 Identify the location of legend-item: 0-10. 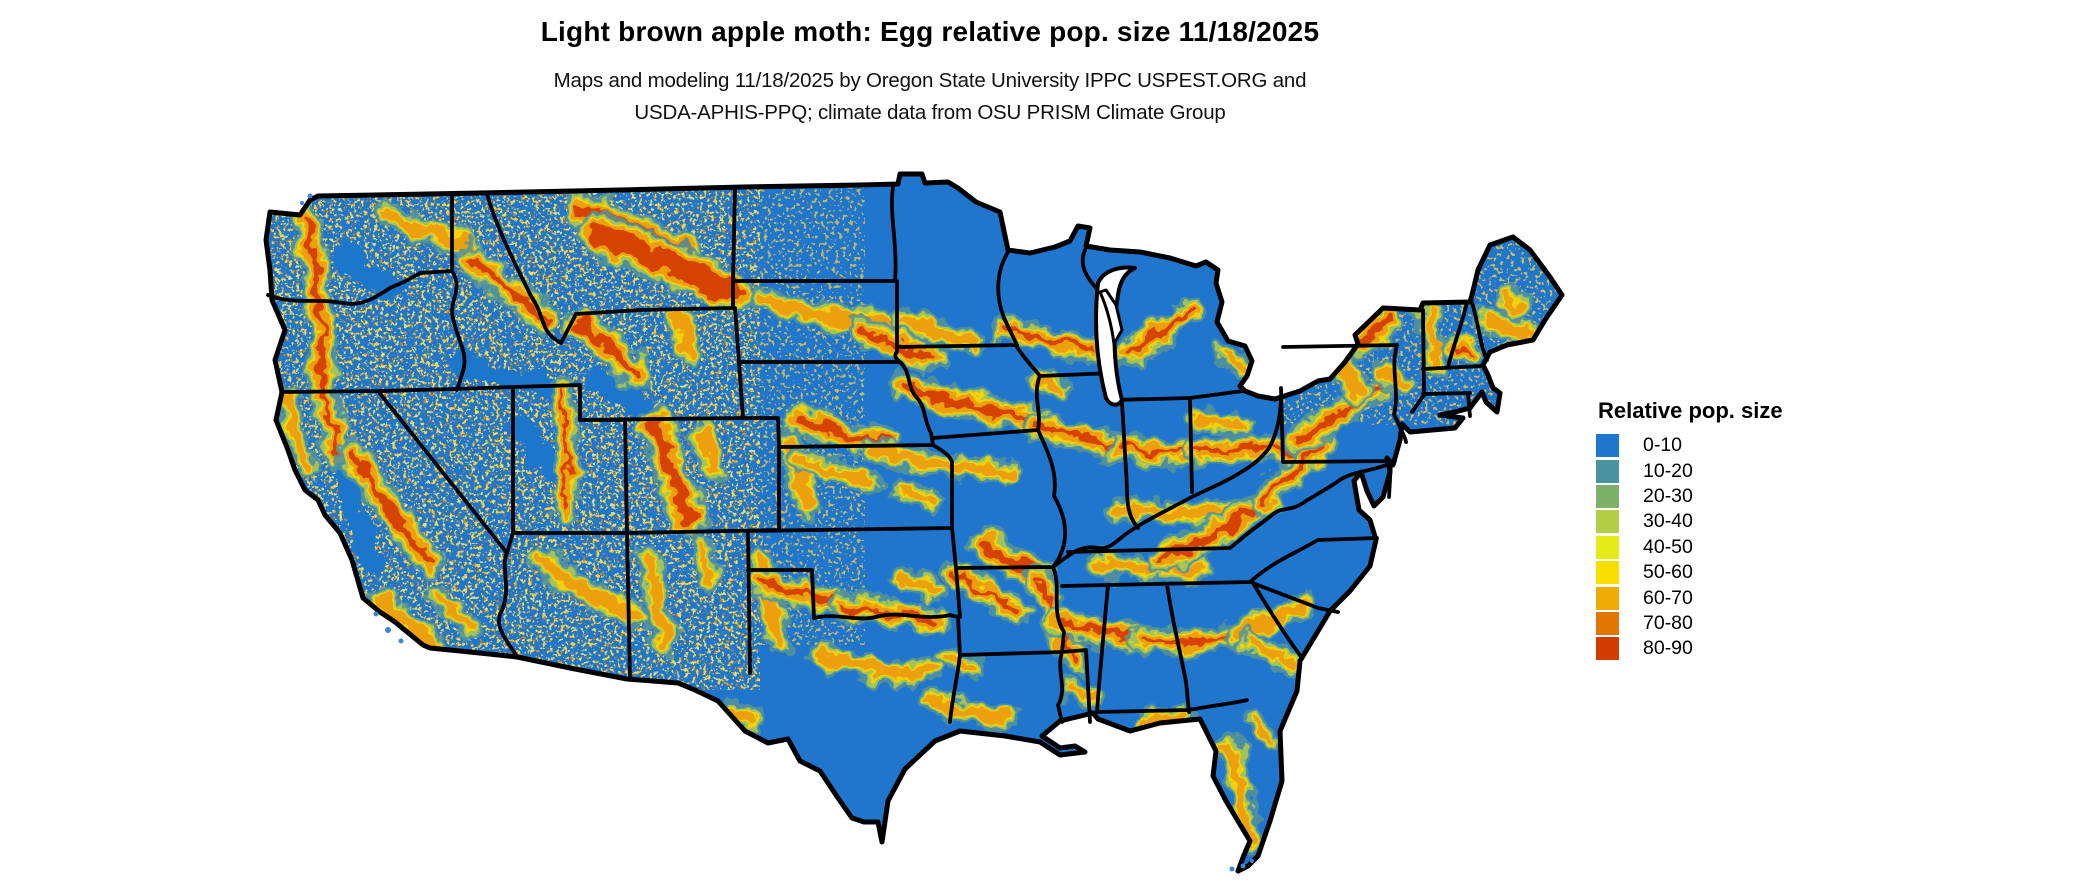
(1689, 445).